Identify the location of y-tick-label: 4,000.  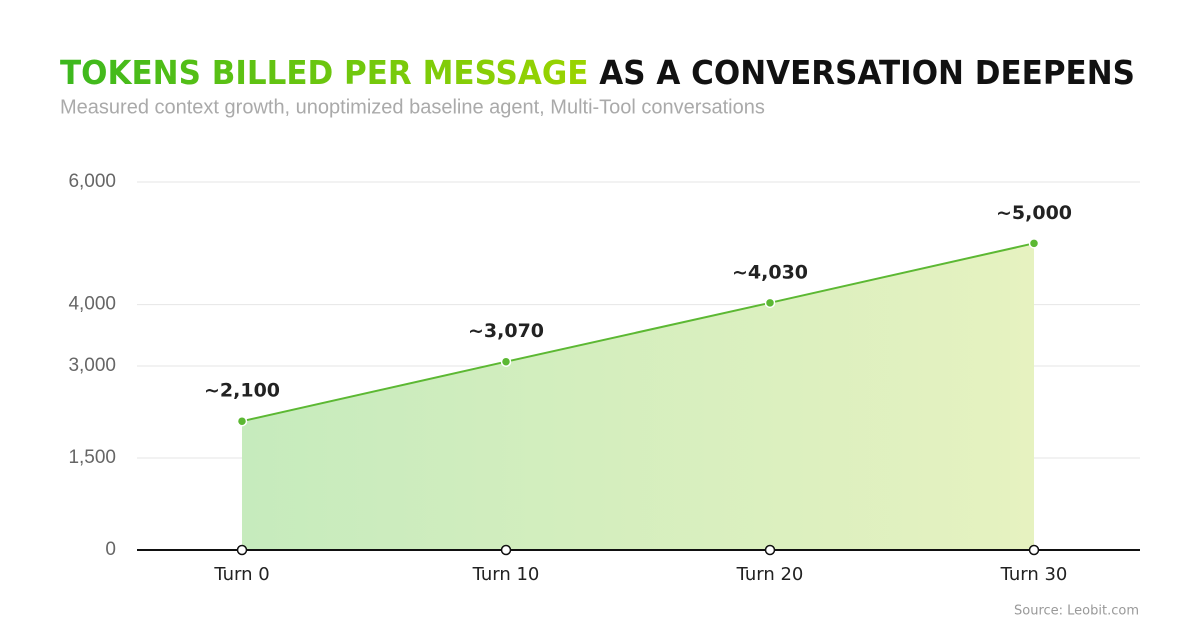
(92, 304).